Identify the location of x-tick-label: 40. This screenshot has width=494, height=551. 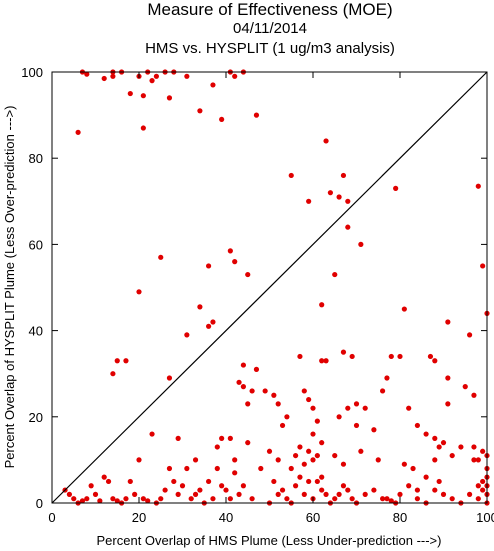
(226, 517).